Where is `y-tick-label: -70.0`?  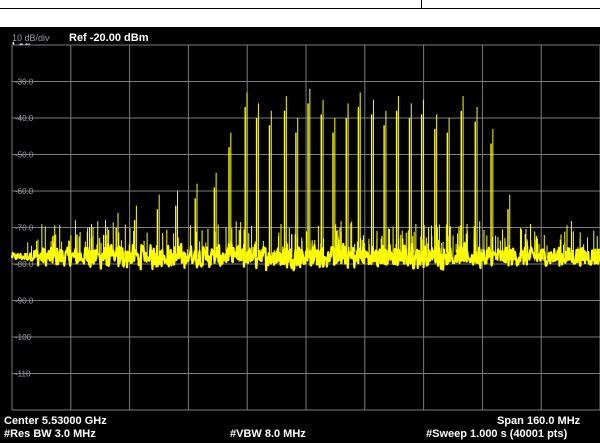
y-tick-label: -70.0 is located at coordinates (24, 228).